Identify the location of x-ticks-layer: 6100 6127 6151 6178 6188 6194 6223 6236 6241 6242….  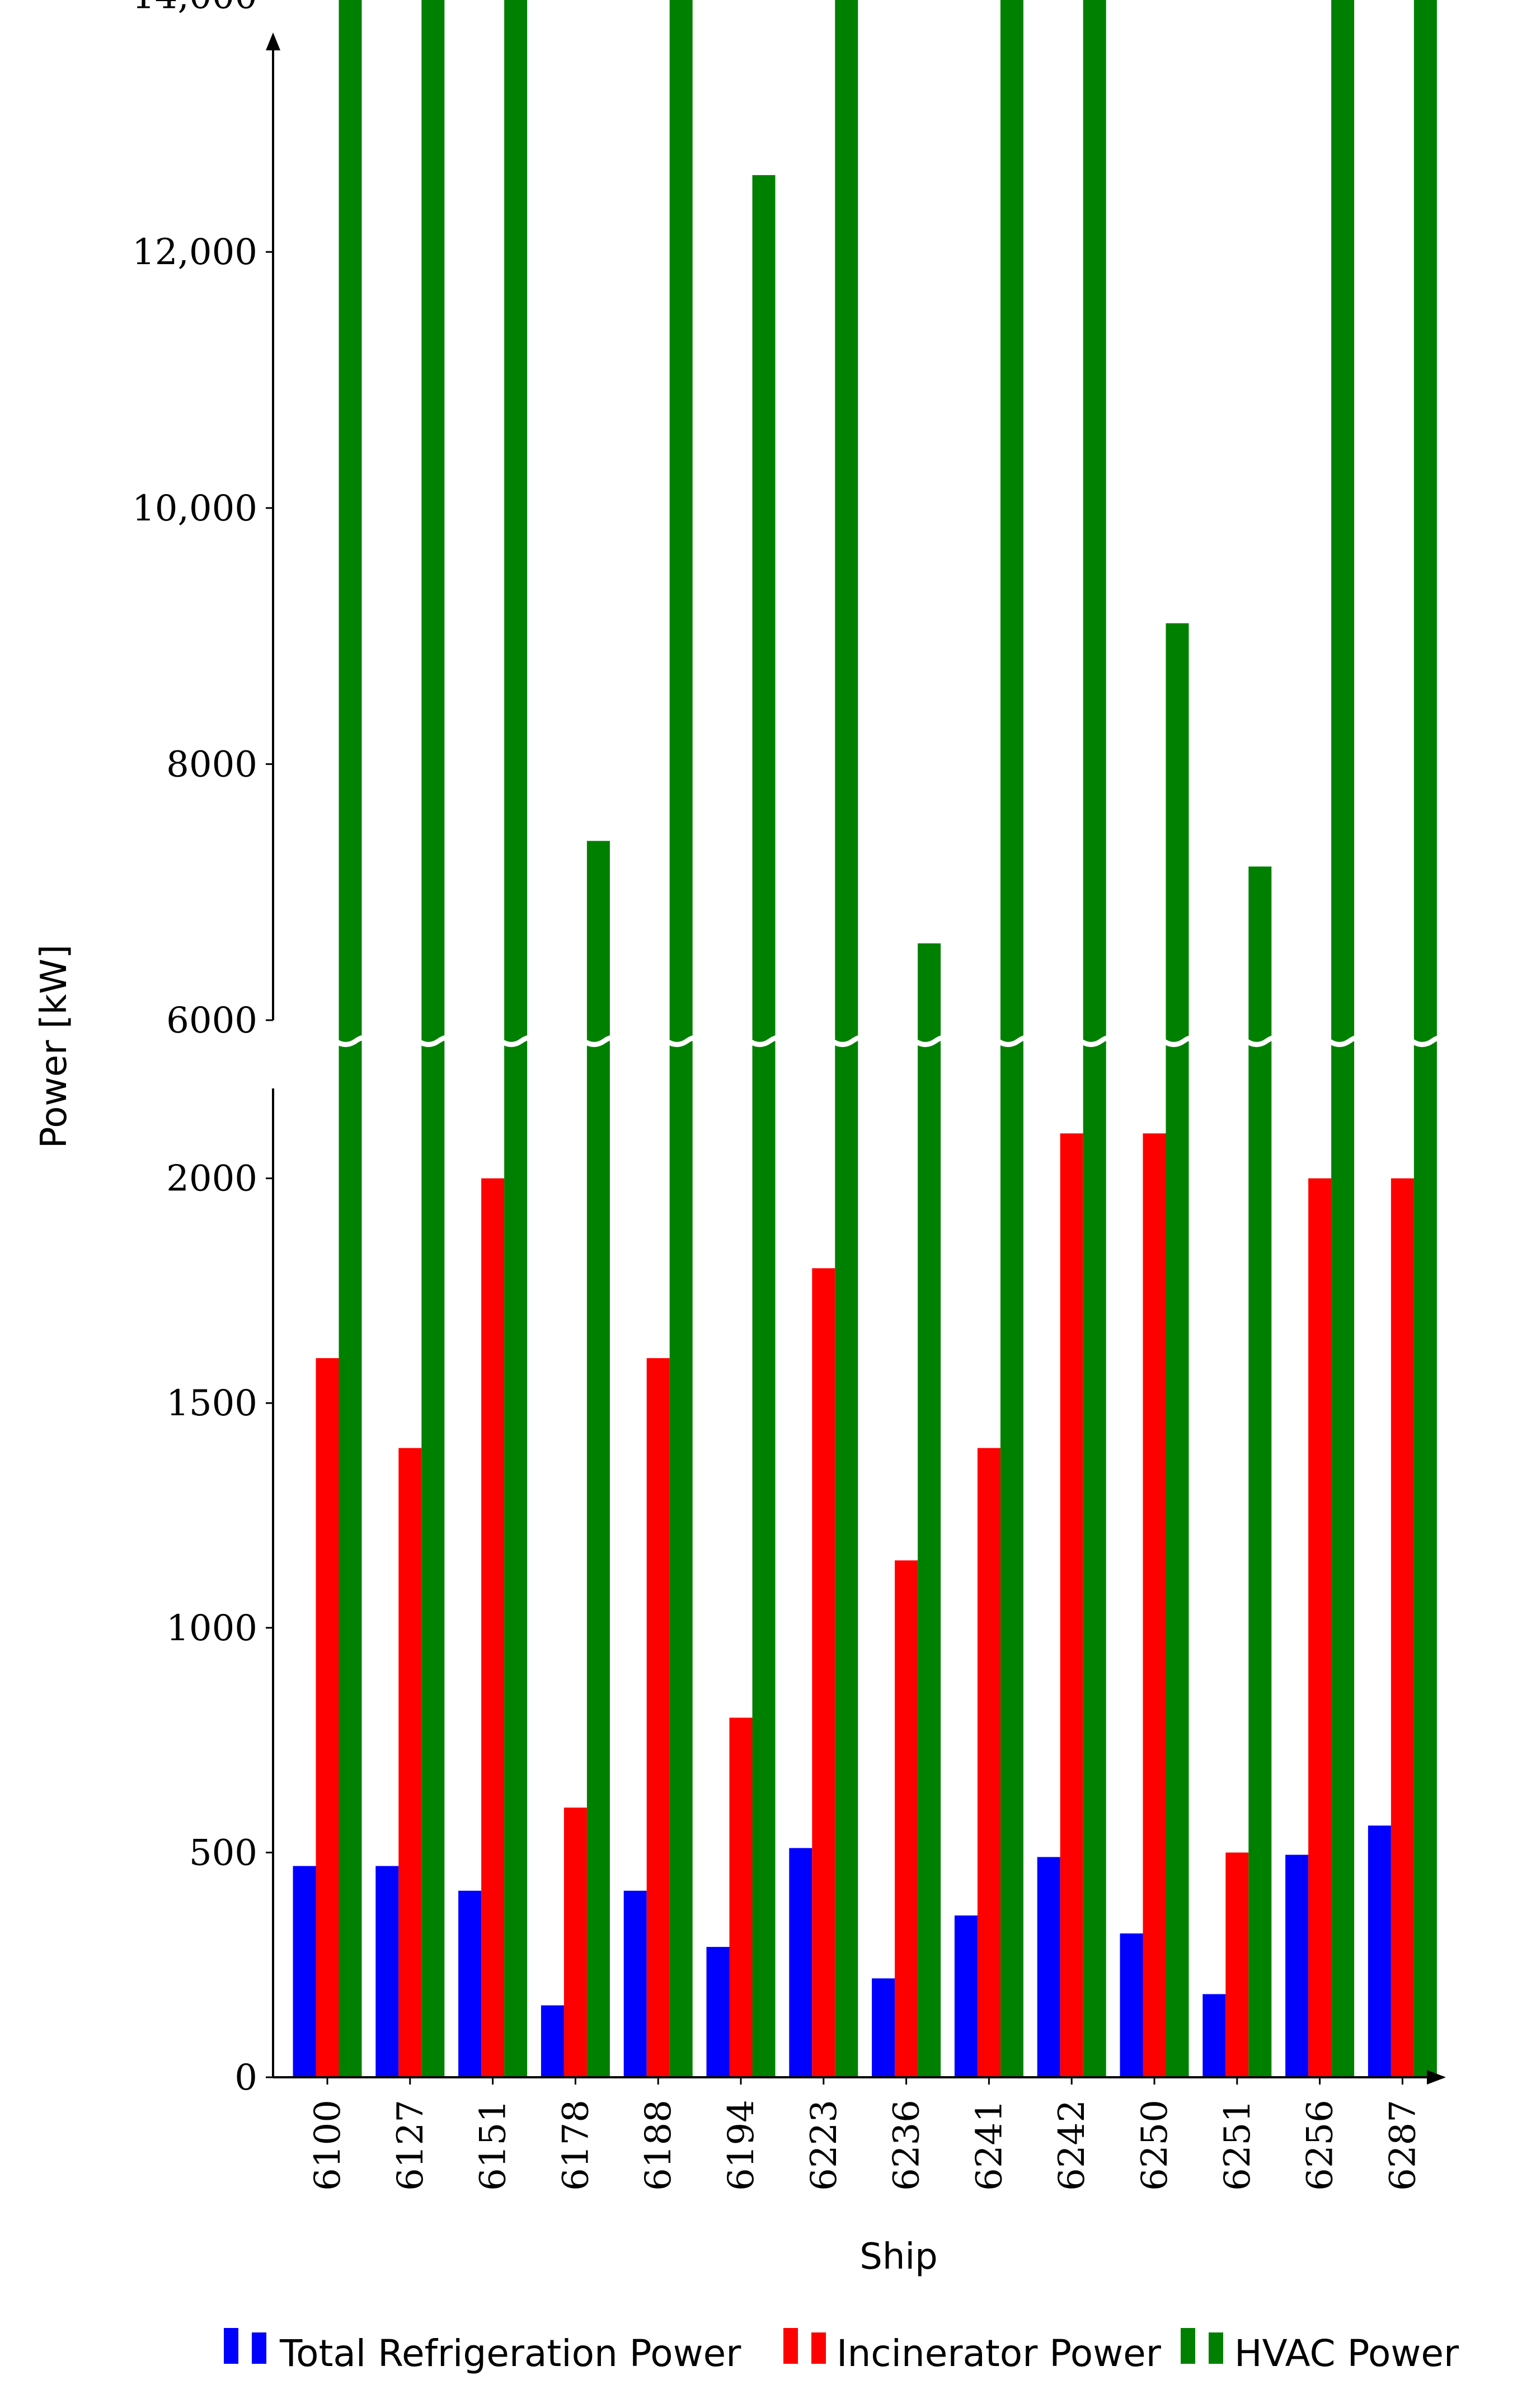
(865, 2134).